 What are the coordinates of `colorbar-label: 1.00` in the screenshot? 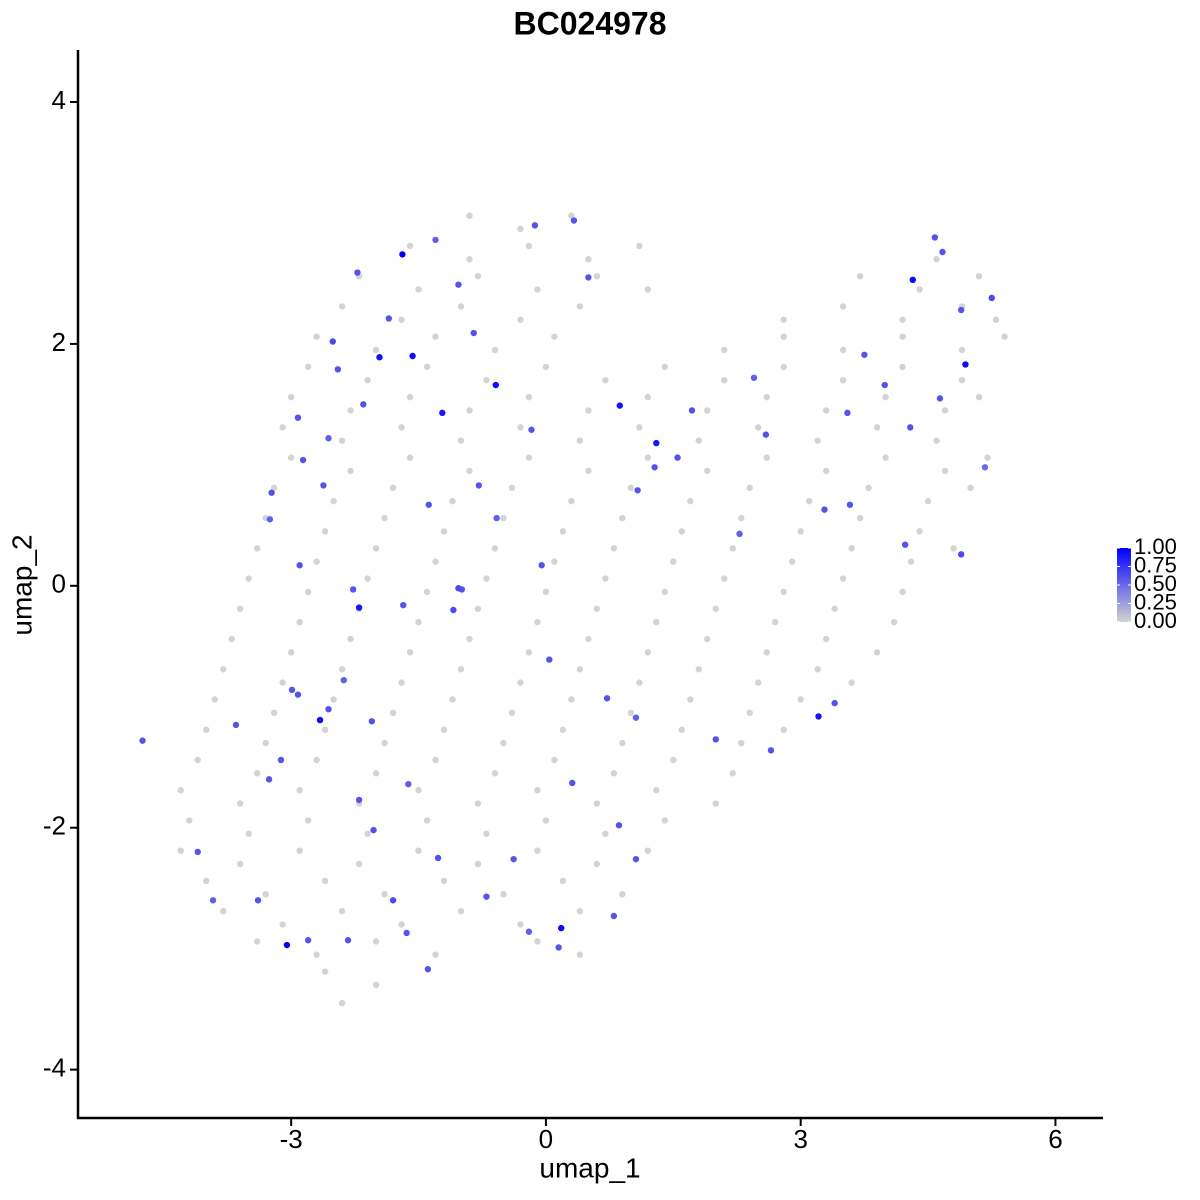 It's located at (1155, 546).